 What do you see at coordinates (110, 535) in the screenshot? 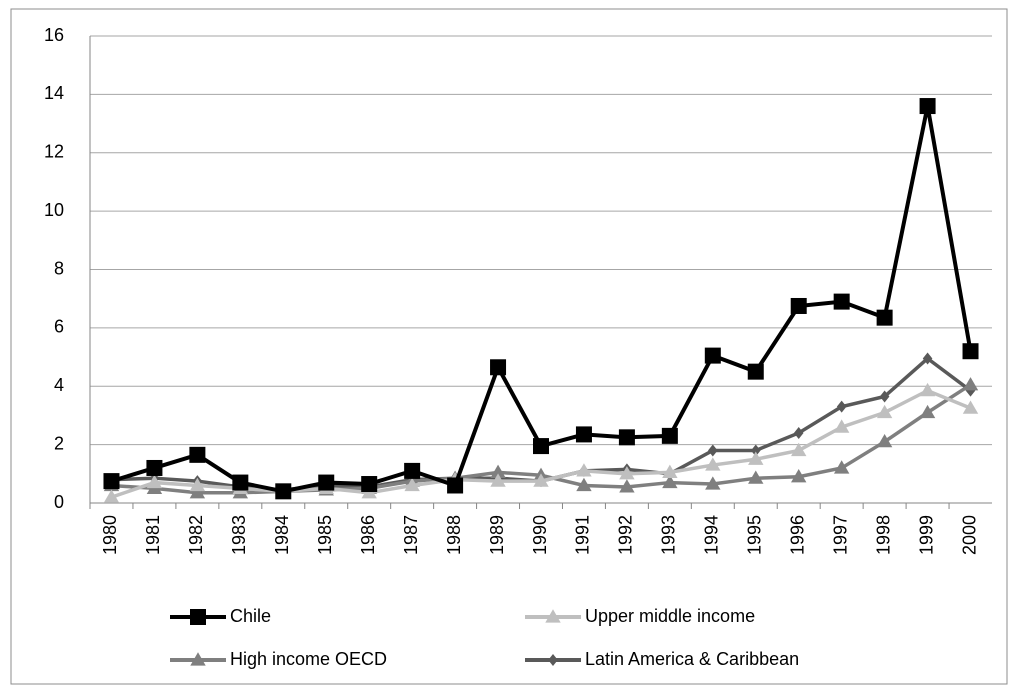
I see `x-tick-label: 1980` at bounding box center [110, 535].